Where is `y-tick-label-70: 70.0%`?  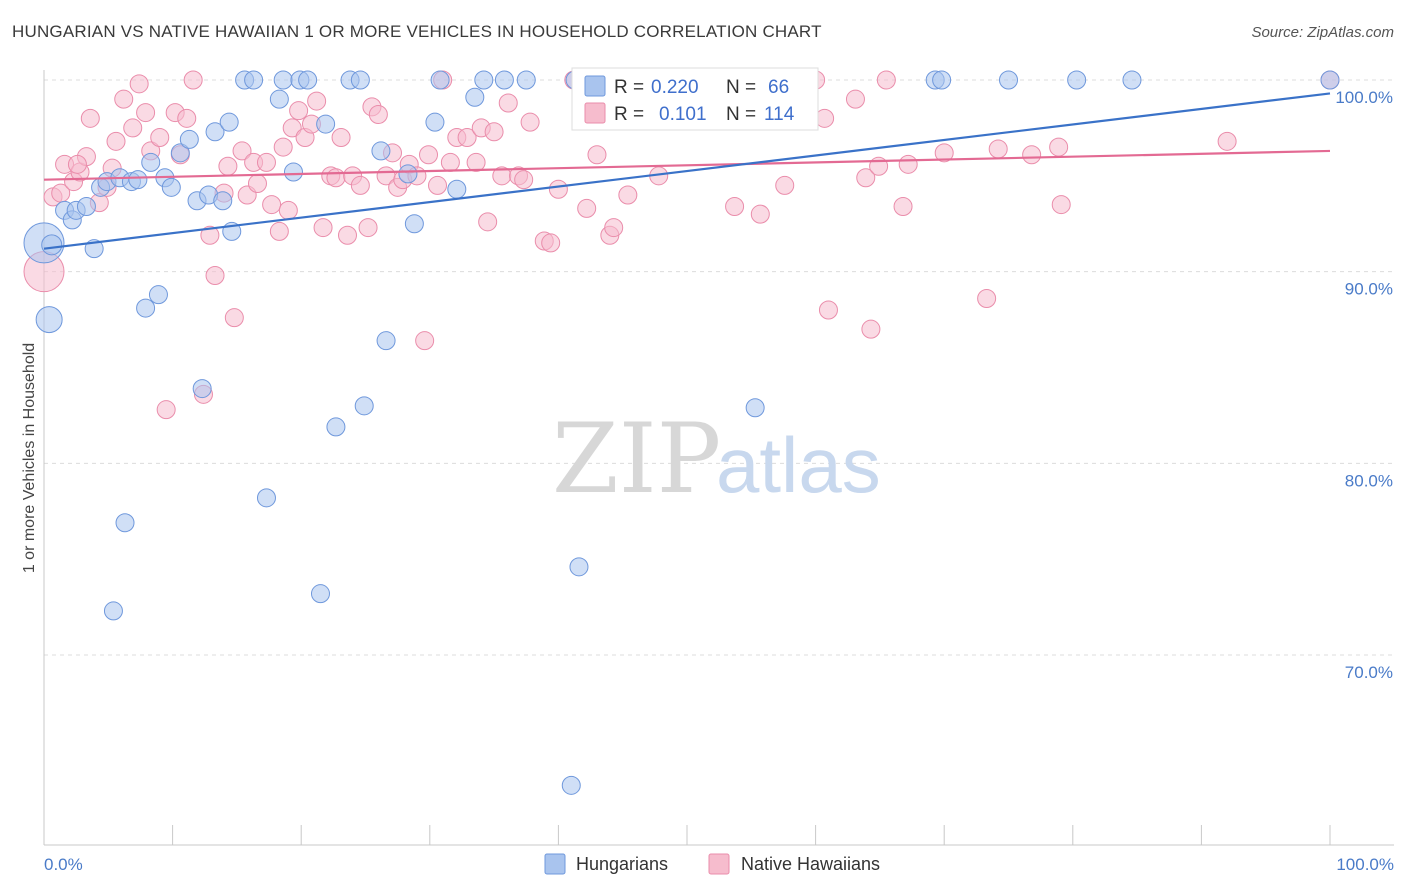 y-tick-label-70: 70.0% is located at coordinates (1369, 672).